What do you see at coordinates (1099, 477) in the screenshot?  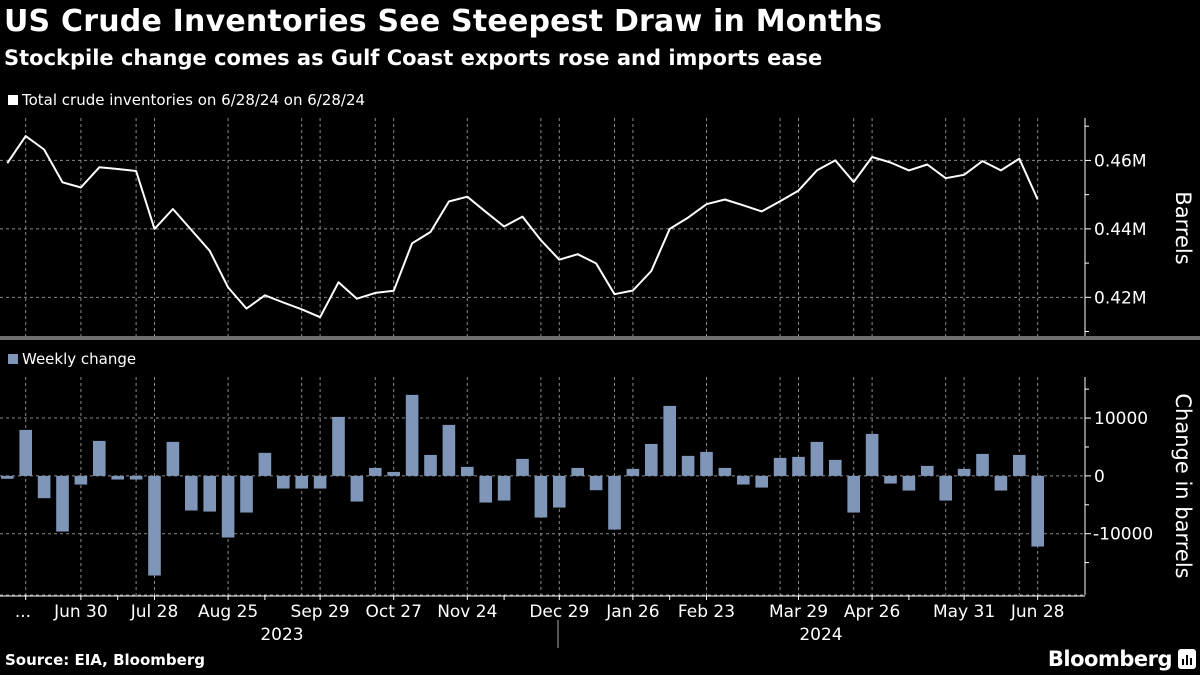 I see `y-tick-label: 0` at bounding box center [1099, 477].